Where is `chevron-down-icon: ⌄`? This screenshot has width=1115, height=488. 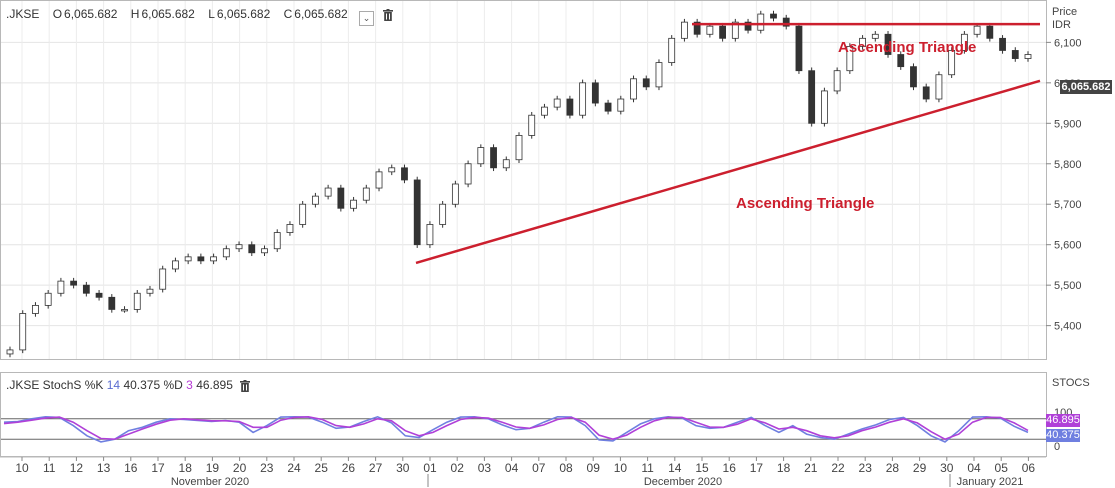
chevron-down-icon: ⌄ is located at coordinates (367, 18).